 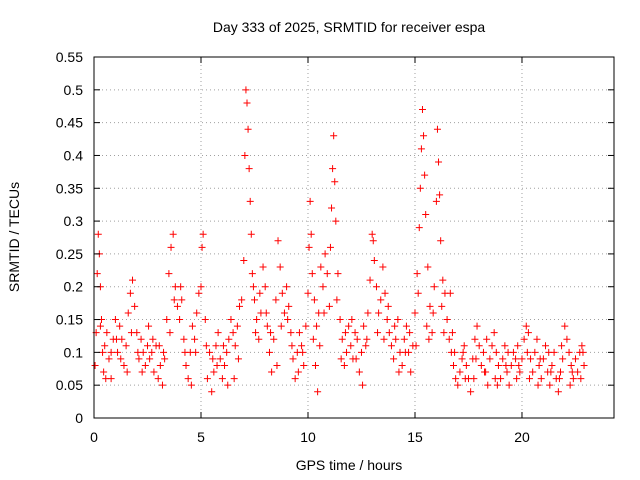 What do you see at coordinates (69, 320) in the screenshot?
I see `y-tick-label: 0.15` at bounding box center [69, 320].